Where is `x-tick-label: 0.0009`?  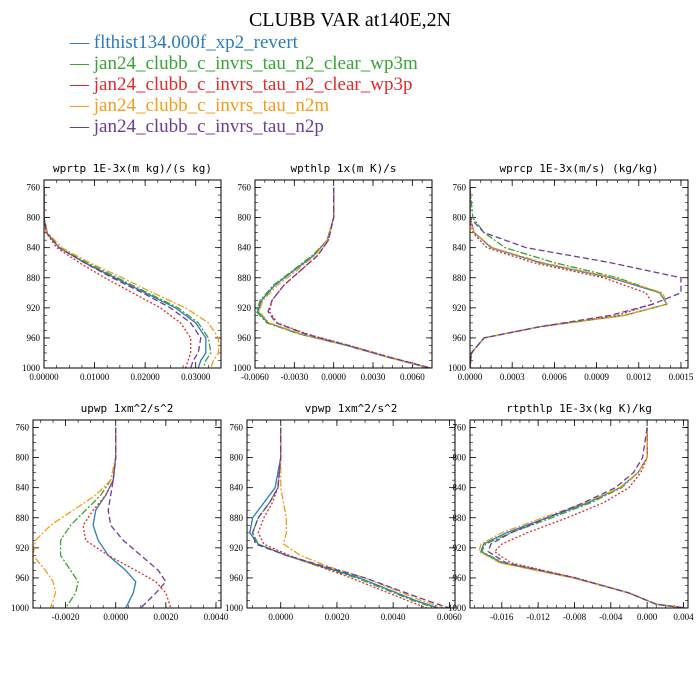 x-tick-label: 0.0009 is located at coordinates (596, 377).